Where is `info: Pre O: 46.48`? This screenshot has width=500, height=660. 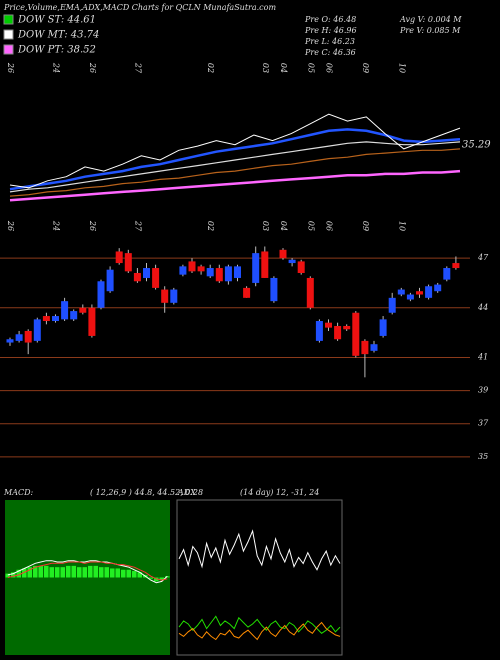 info: Pre O: 46.48 is located at coordinates (330, 19).